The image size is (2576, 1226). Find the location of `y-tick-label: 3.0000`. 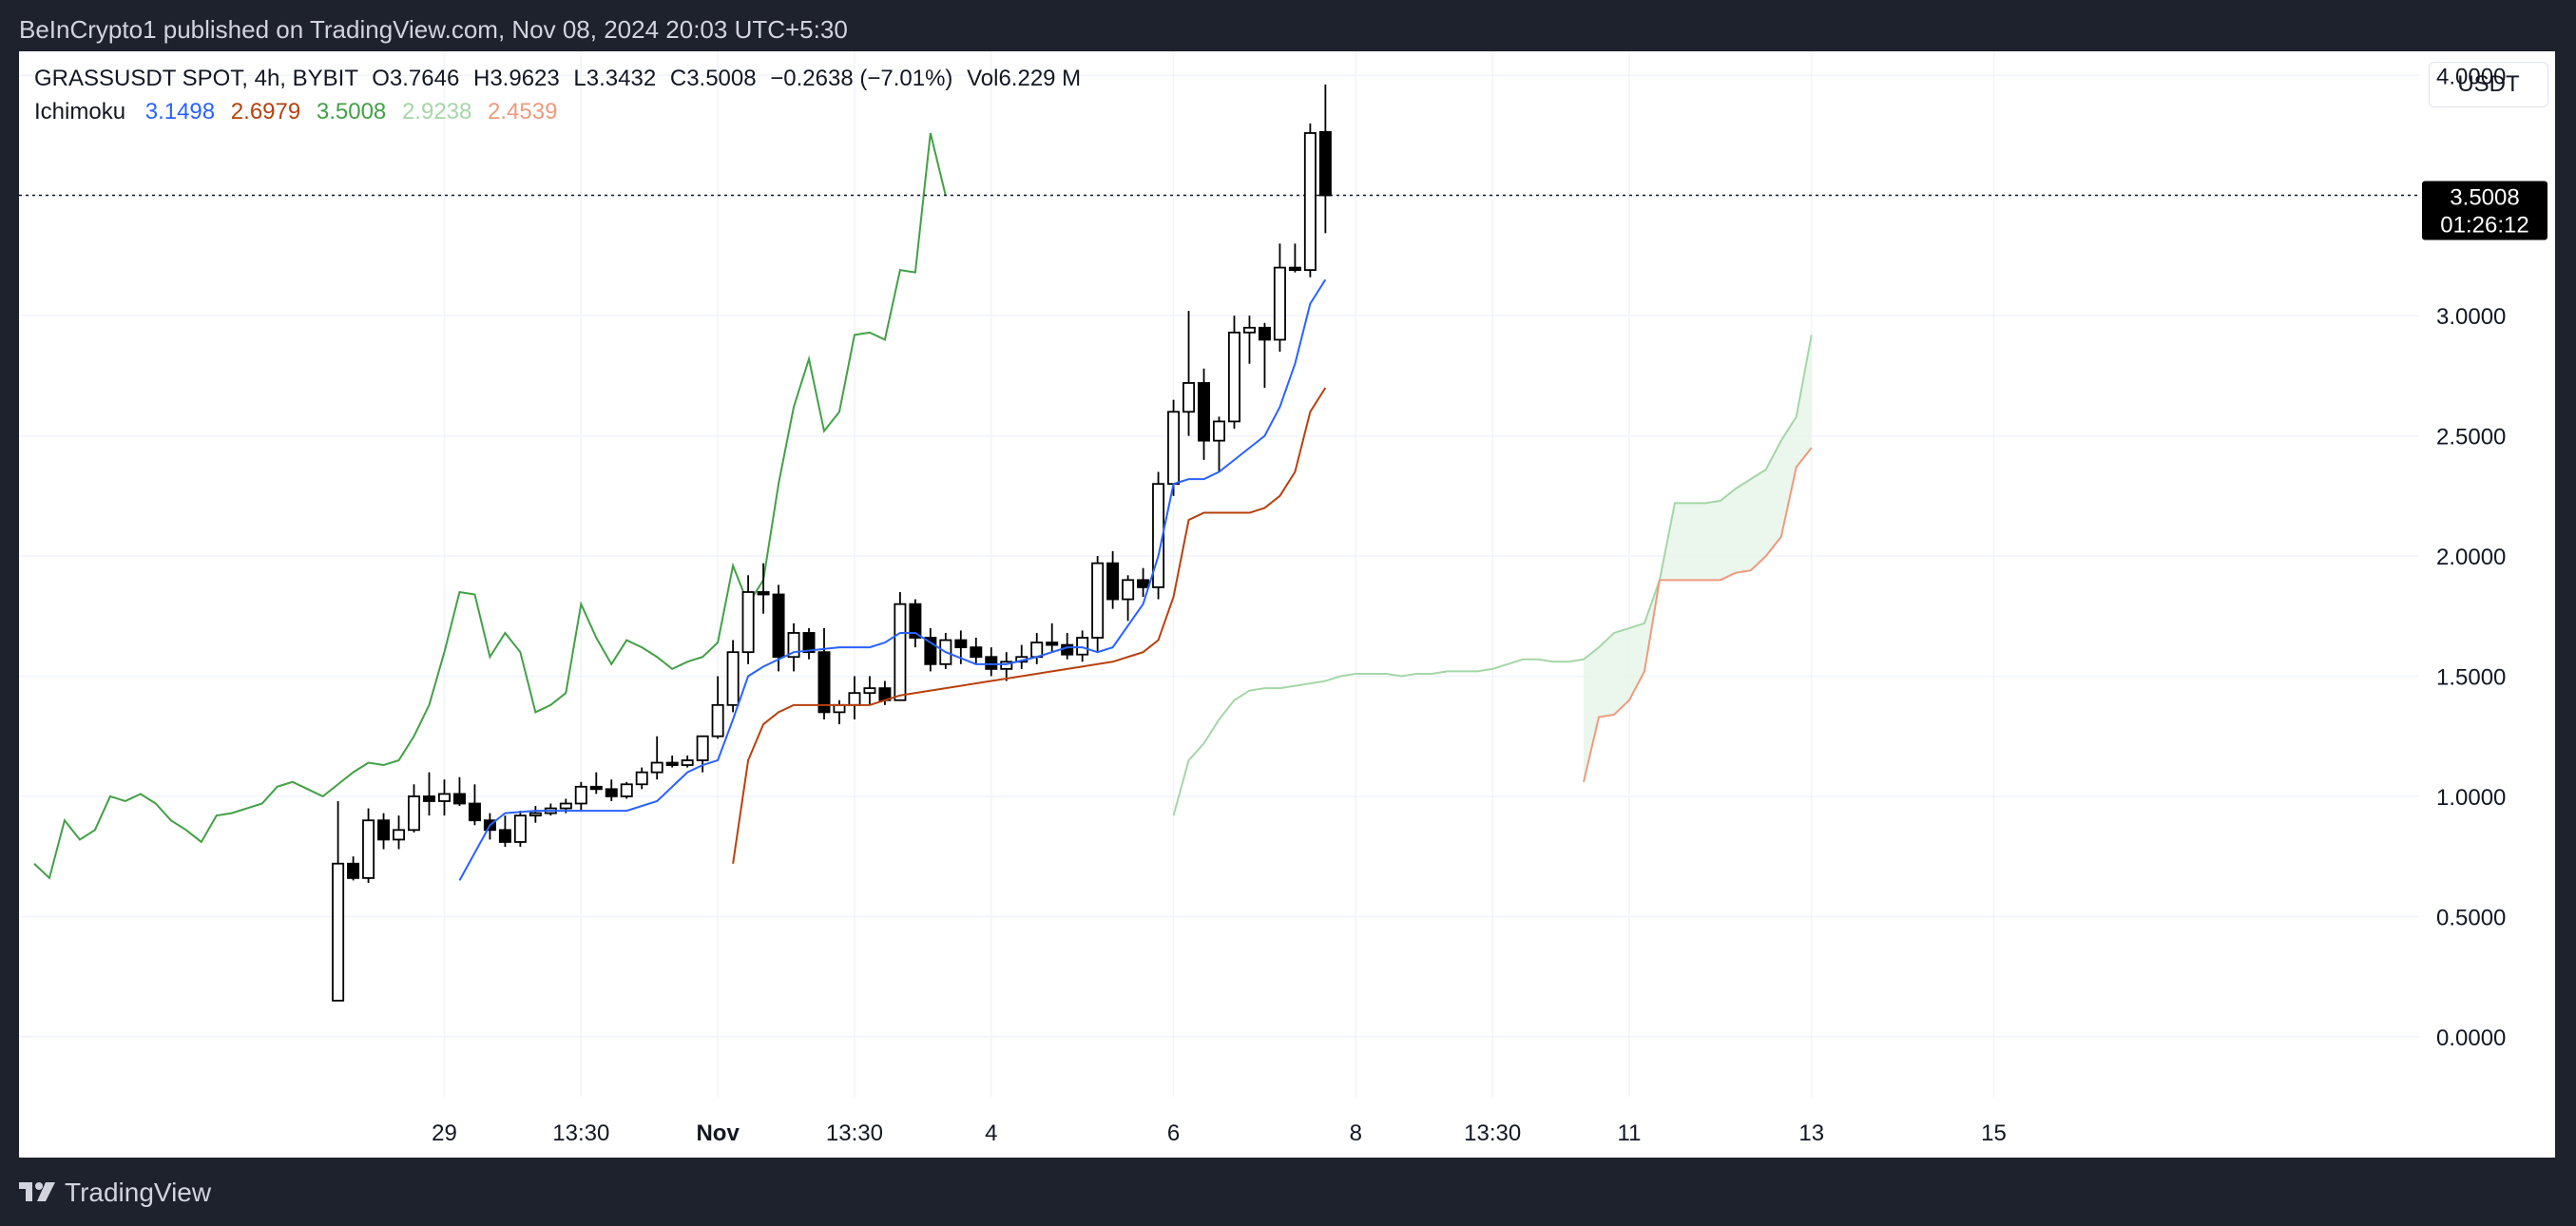

y-tick-label: 3.0000 is located at coordinates (2471, 317).